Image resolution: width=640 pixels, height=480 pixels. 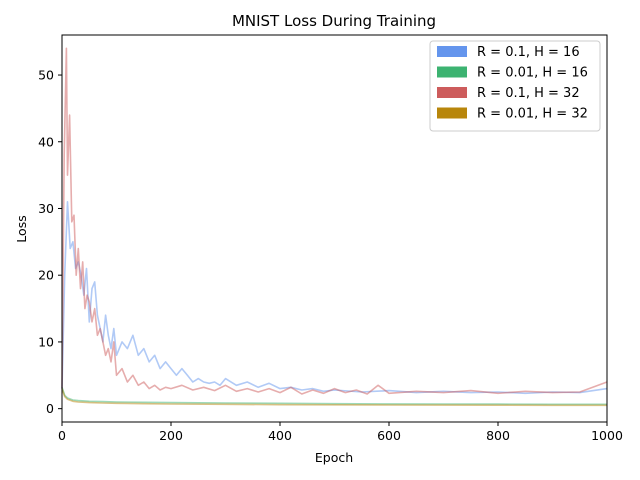 I want to click on y-tick-label: 30, so click(x=46, y=208).